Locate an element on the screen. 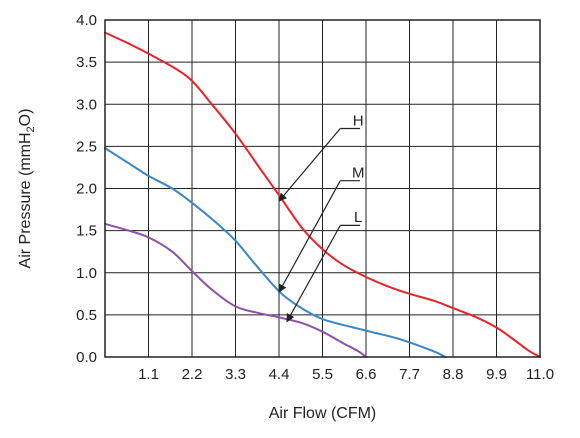 Image resolution: width=580 pixels, height=438 pixels. x-tick-label: 3.3 is located at coordinates (235, 374).